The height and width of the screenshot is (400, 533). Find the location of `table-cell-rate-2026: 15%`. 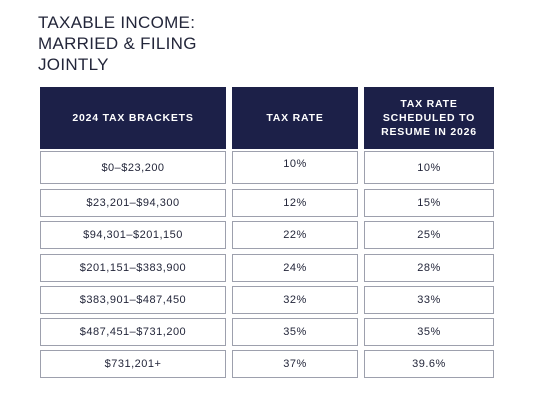

table-cell-rate-2026: 15% is located at coordinates (429, 203).